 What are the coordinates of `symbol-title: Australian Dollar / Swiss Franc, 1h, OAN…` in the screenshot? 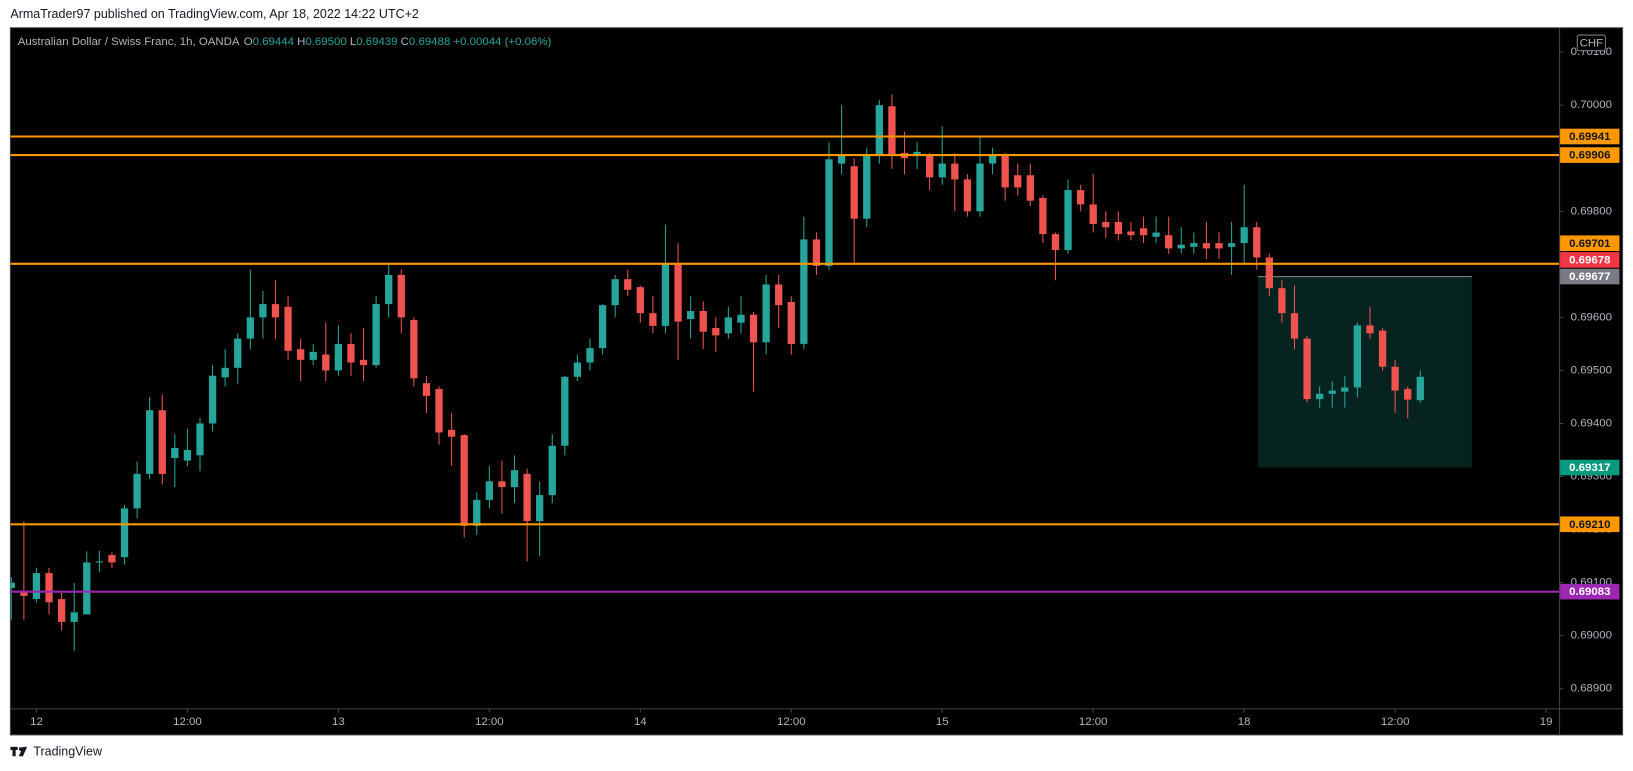 It's located at (129, 42).